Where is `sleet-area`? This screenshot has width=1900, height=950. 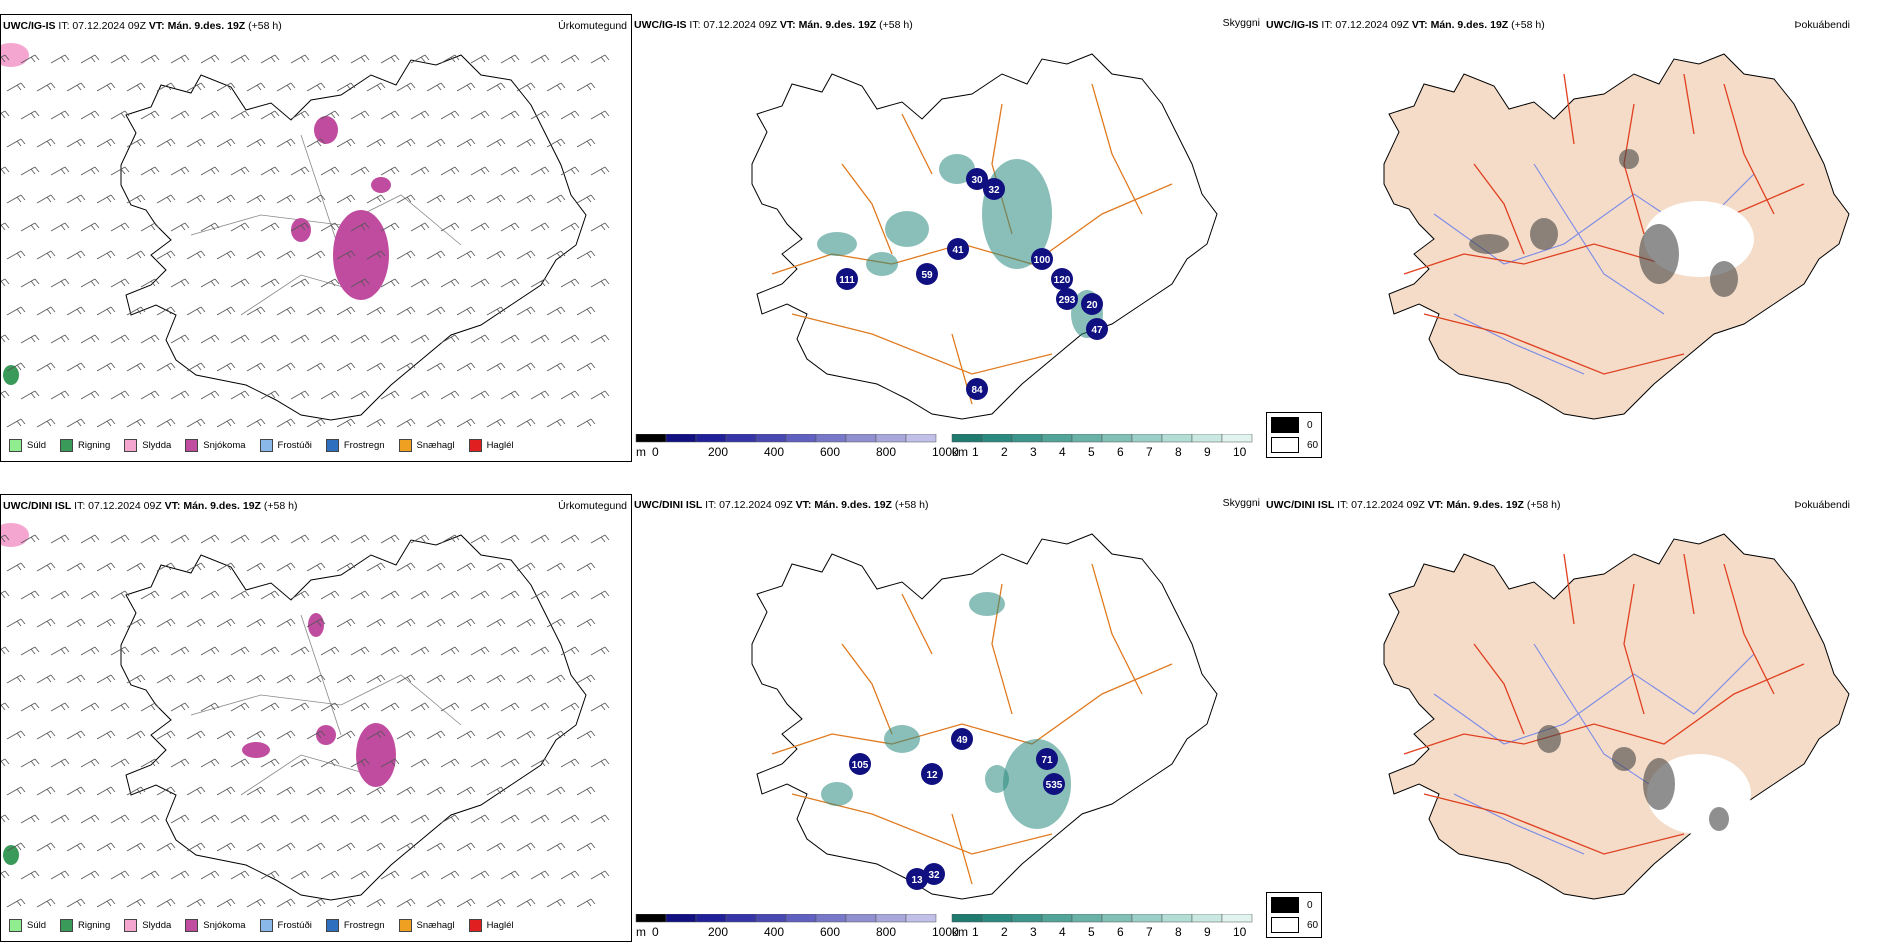 sleet-area is located at coordinates (15, 55).